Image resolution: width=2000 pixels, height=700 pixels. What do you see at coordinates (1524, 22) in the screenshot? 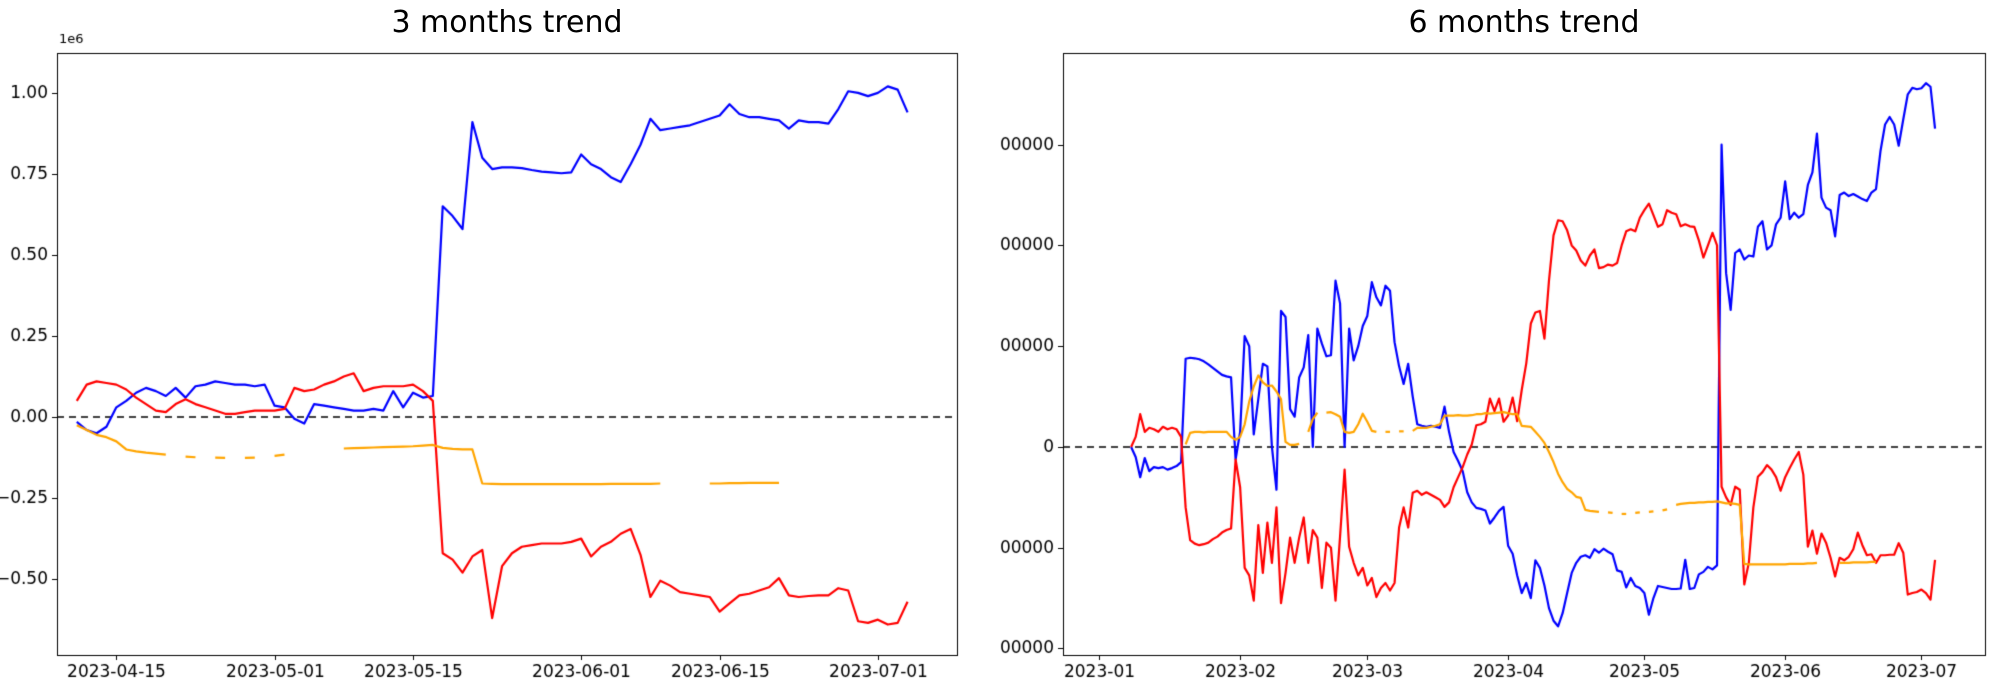
I see `chart-6-months-title: 6 months trend` at bounding box center [1524, 22].